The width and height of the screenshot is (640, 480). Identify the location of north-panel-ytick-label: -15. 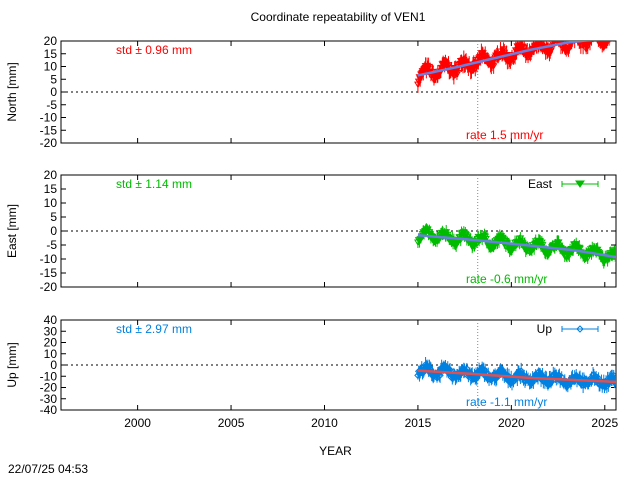
(49, 130).